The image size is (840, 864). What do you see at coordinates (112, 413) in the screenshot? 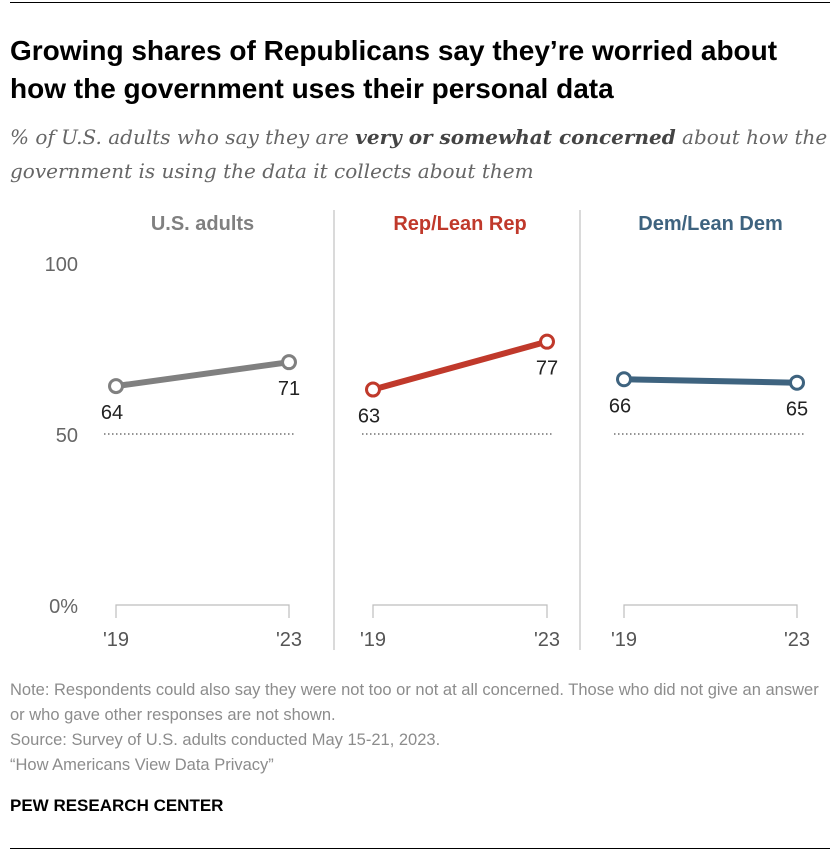
I see `data-label: 64` at bounding box center [112, 413].